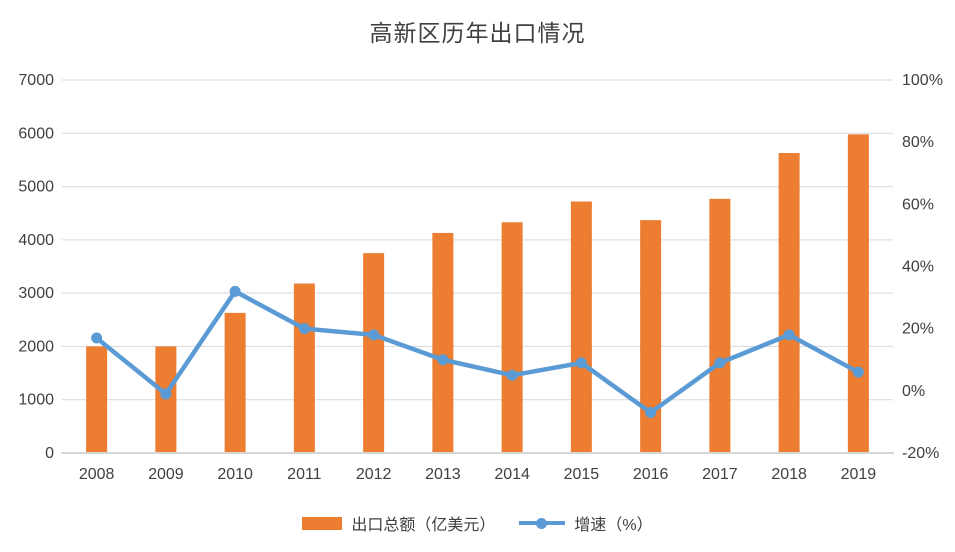  Describe the element at coordinates (36, 80) in the screenshot. I see `left-axis-tick: 7000` at that location.